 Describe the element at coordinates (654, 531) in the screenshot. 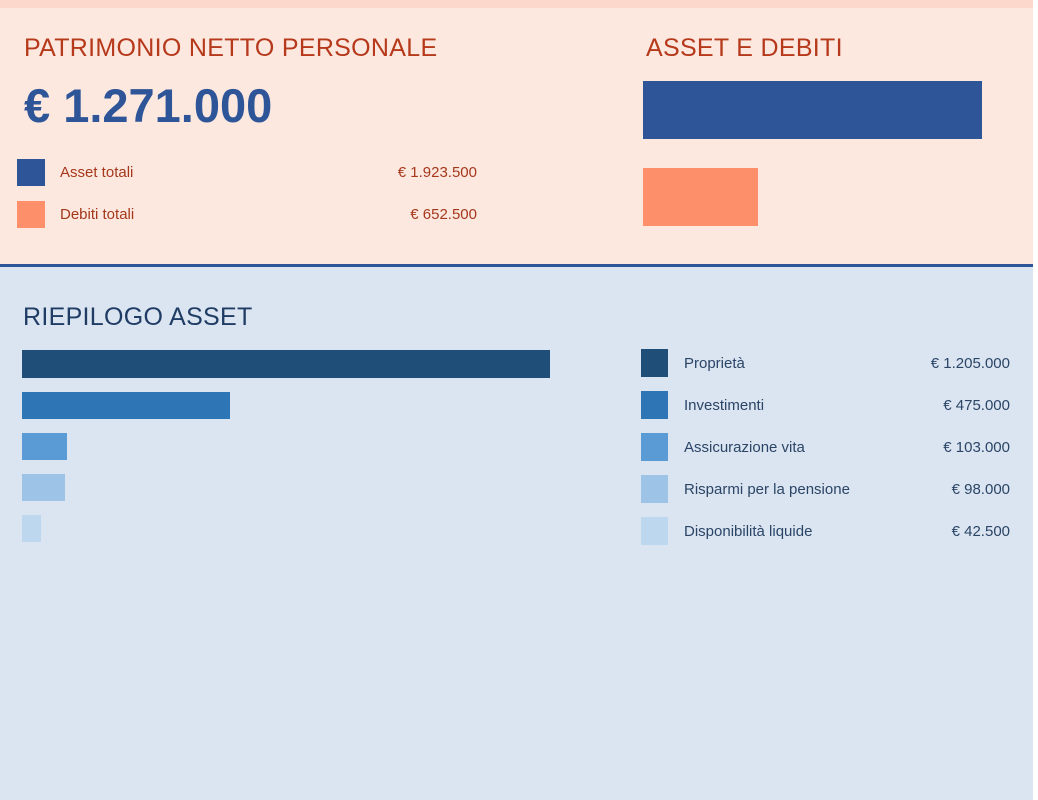

I see `legend-swatch-cash` at that location.